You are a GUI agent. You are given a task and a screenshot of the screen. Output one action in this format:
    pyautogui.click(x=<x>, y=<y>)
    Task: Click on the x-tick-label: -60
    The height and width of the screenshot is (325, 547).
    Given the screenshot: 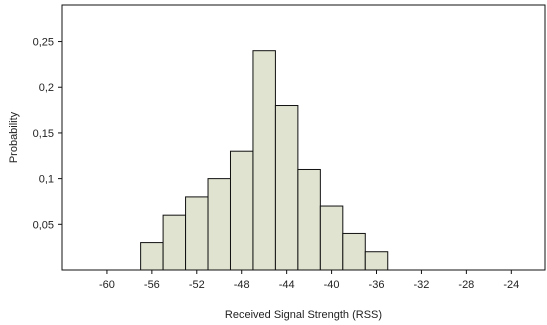 What is the action you would take?
    pyautogui.click(x=107, y=285)
    